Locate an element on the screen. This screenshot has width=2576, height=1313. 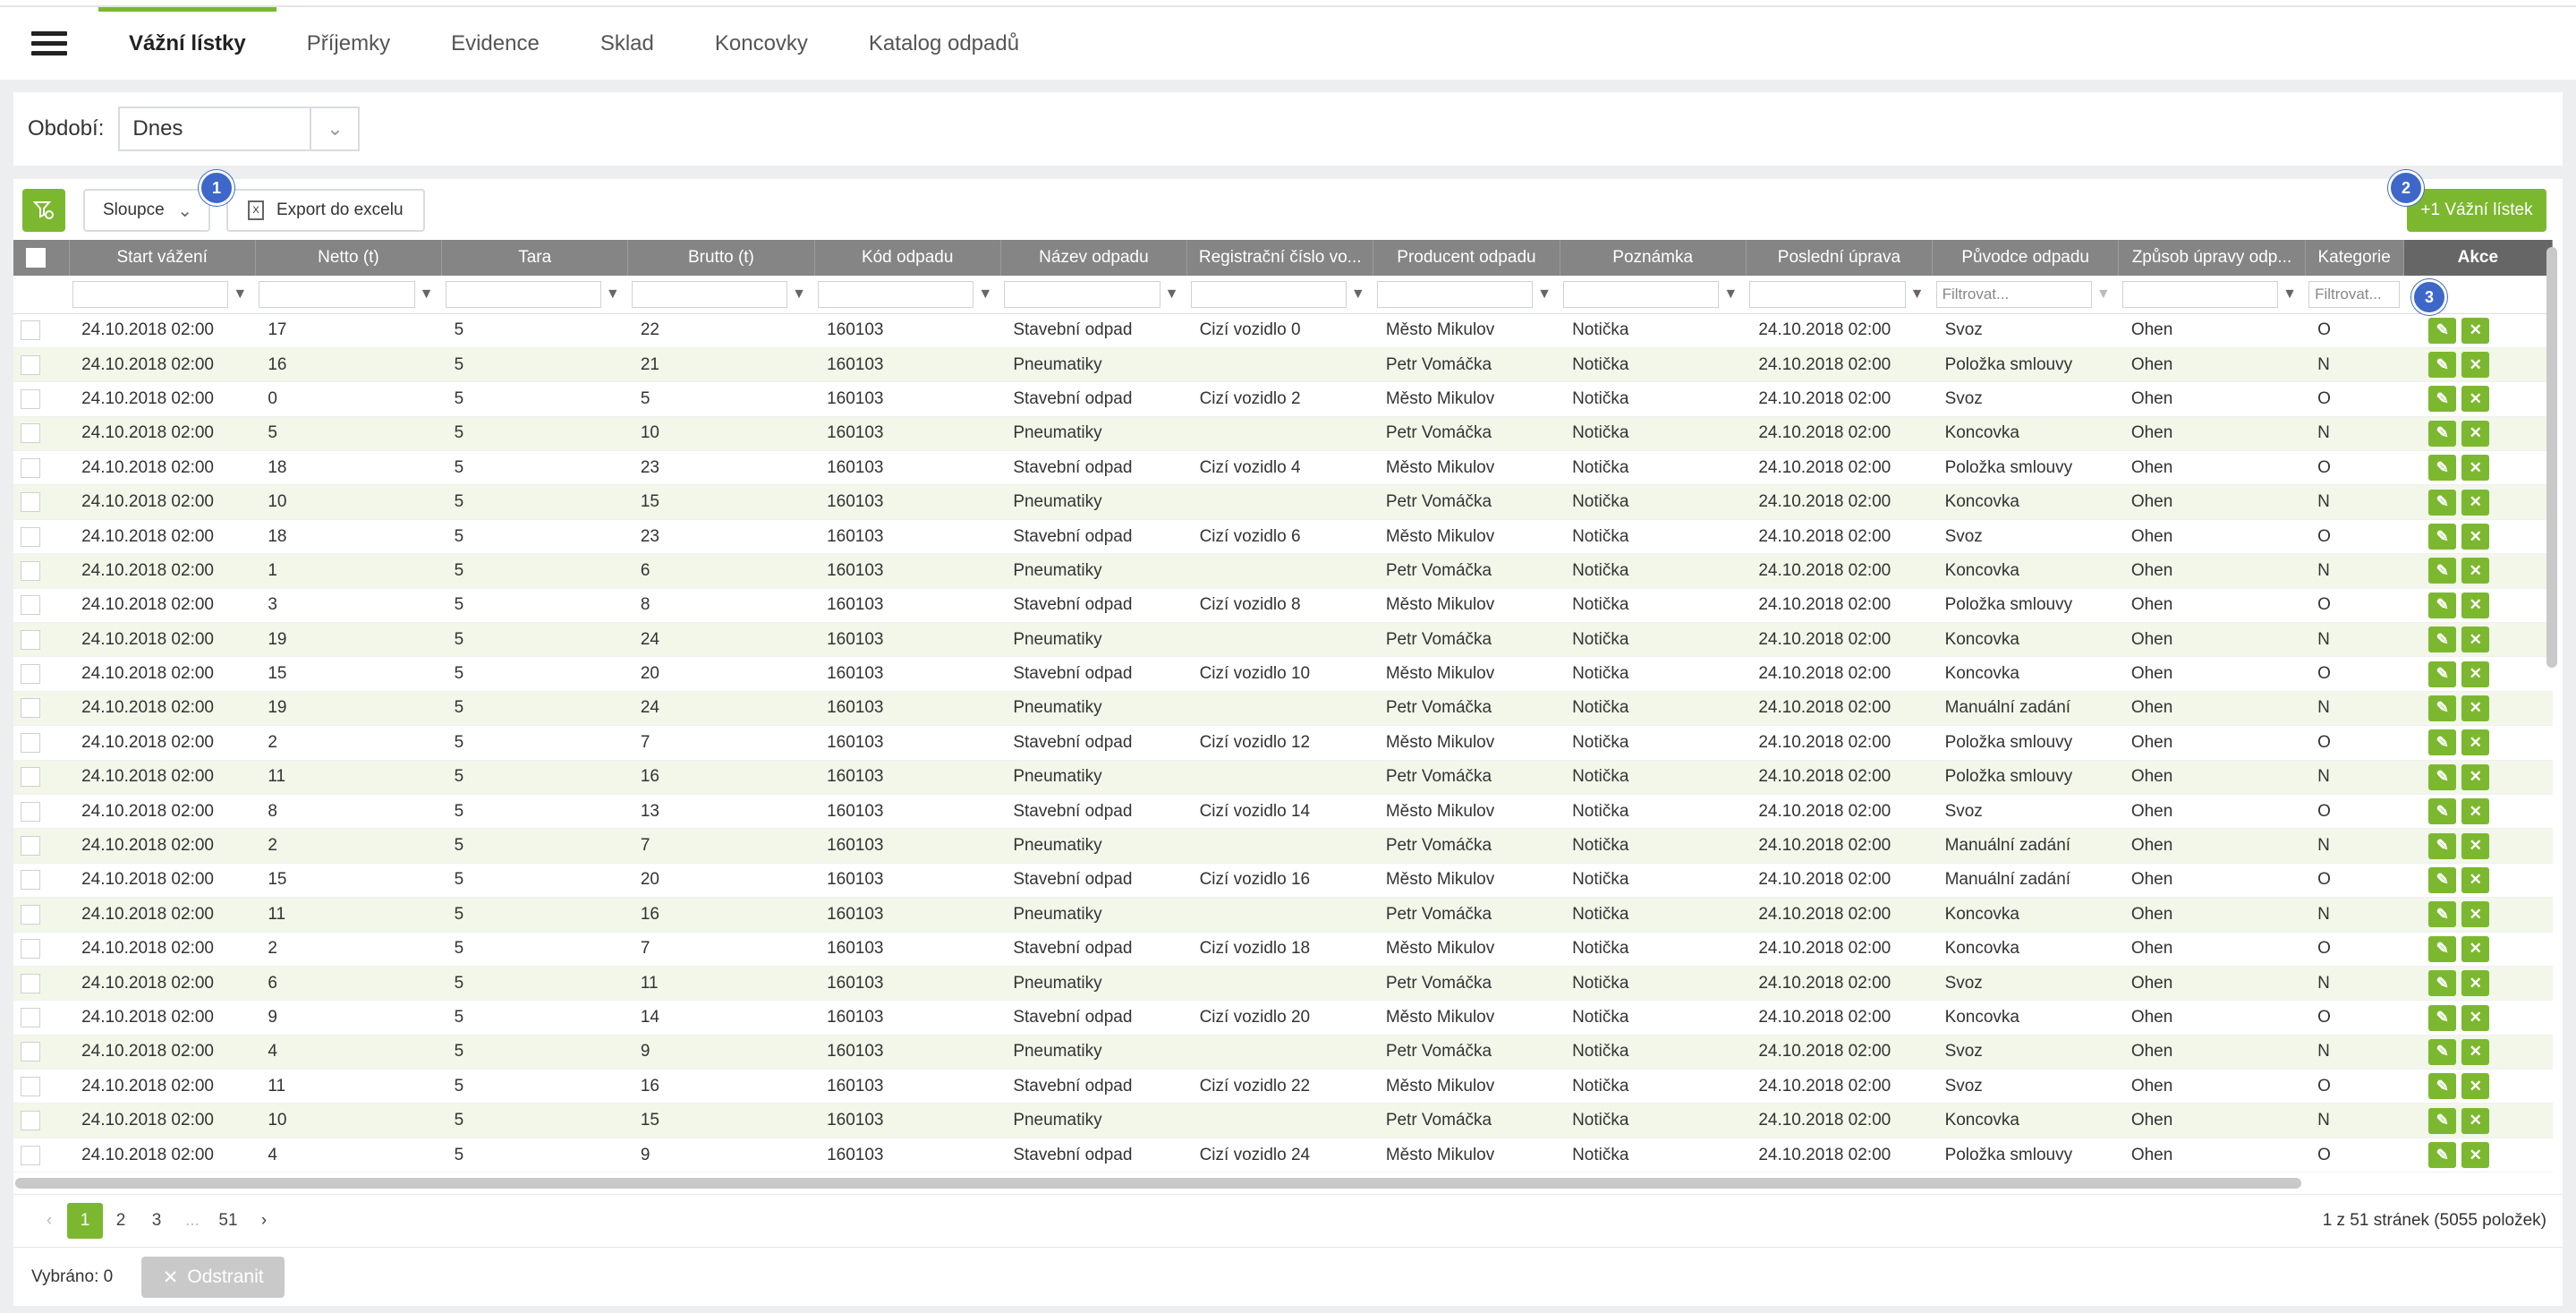
hamburger-menu-icon is located at coordinates (49, 43).